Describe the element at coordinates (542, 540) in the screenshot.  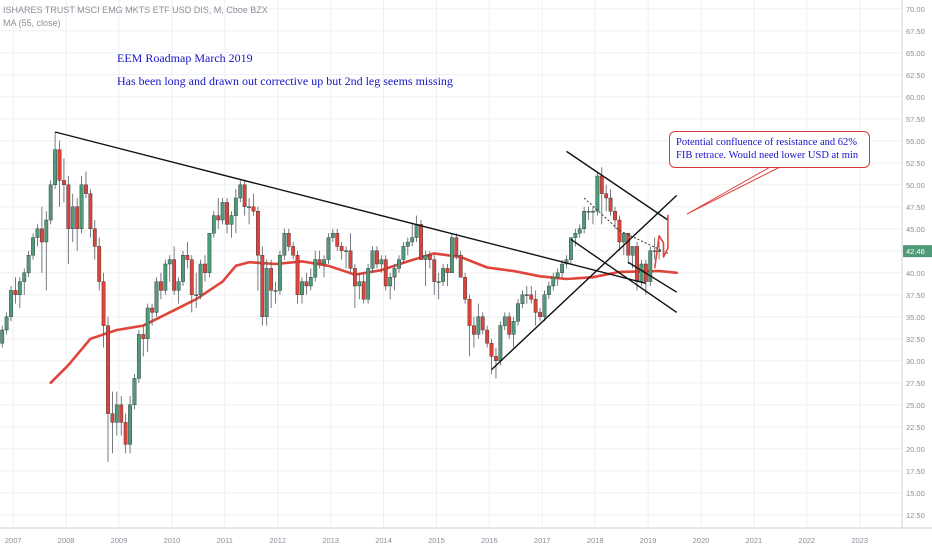
I see `x-tick-label: 2017` at that location.